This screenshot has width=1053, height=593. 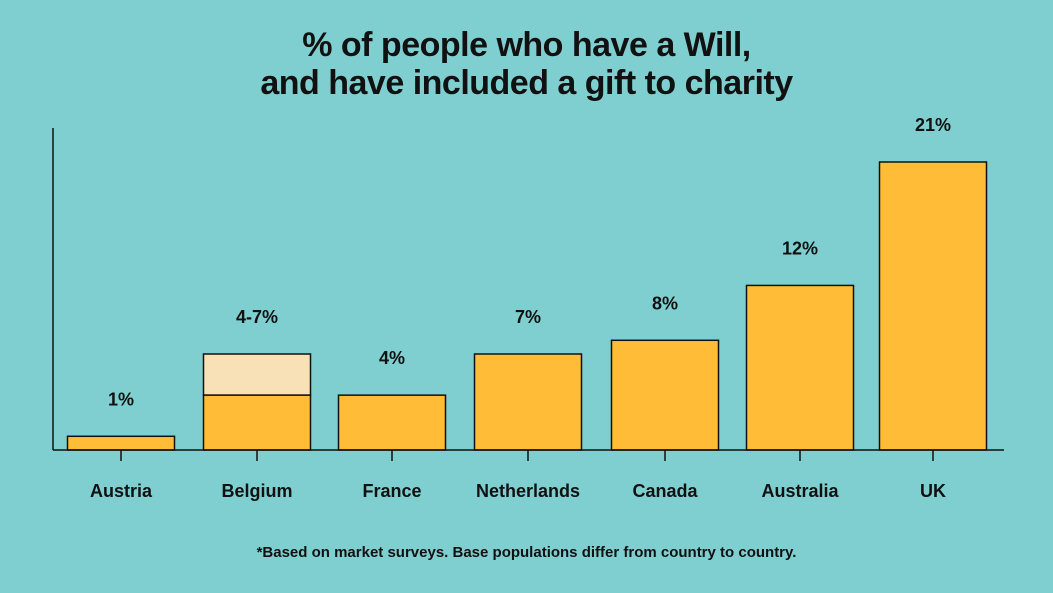 What do you see at coordinates (665, 395) in the screenshot?
I see `bar-canada` at bounding box center [665, 395].